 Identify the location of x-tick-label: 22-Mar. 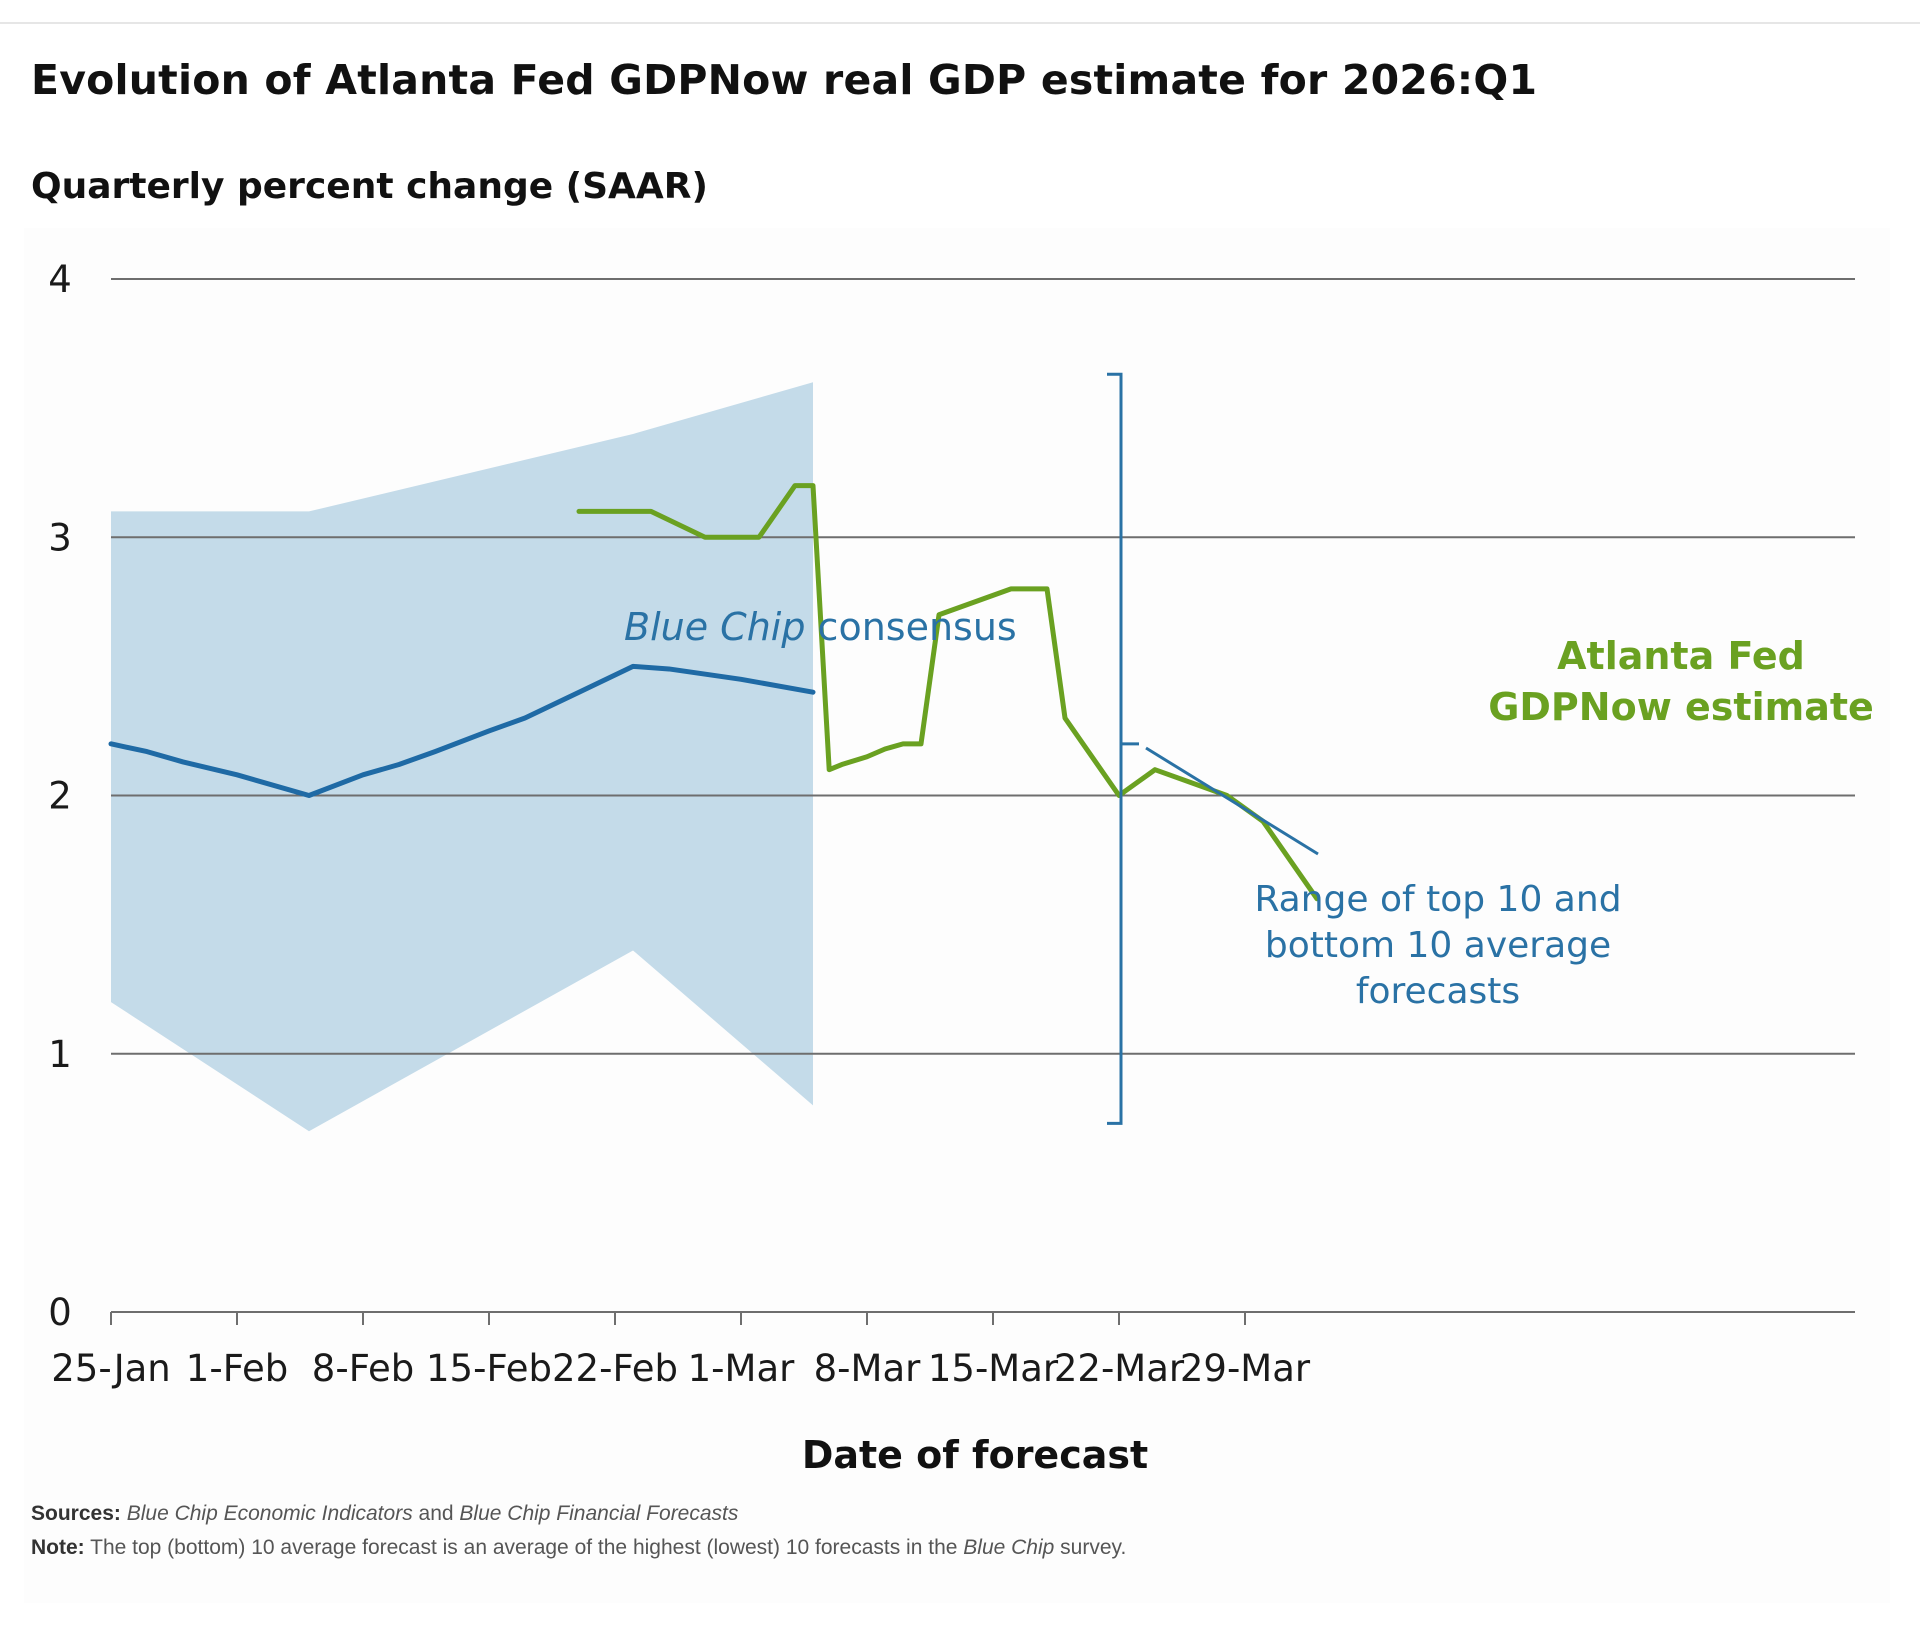
(1119, 1368).